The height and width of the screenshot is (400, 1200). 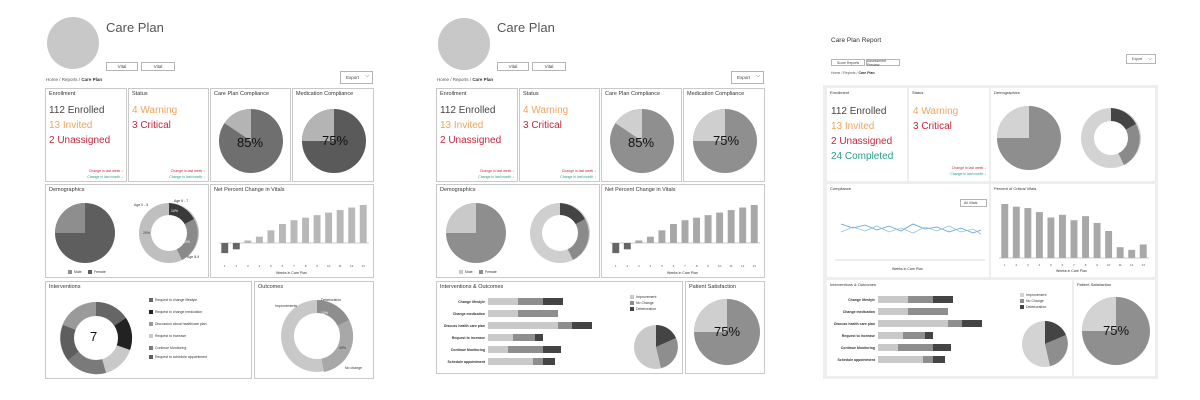 I want to click on outcomes-label: 40%, so click(x=343, y=348).